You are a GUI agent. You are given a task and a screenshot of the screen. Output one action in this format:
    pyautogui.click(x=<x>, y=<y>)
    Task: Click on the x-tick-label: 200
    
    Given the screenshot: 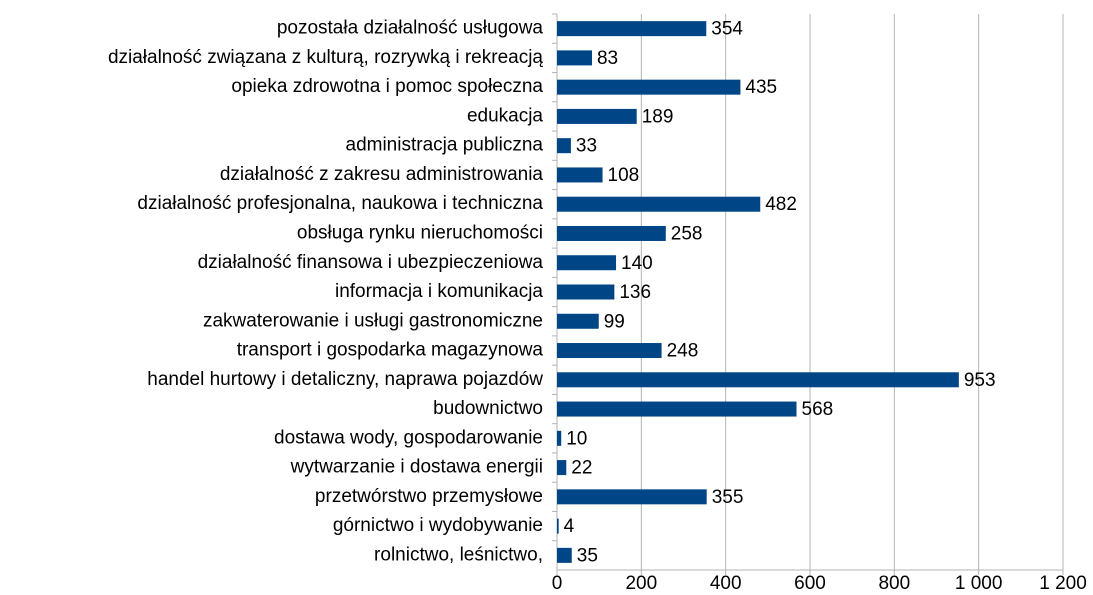 What is the action you would take?
    pyautogui.click(x=641, y=583)
    